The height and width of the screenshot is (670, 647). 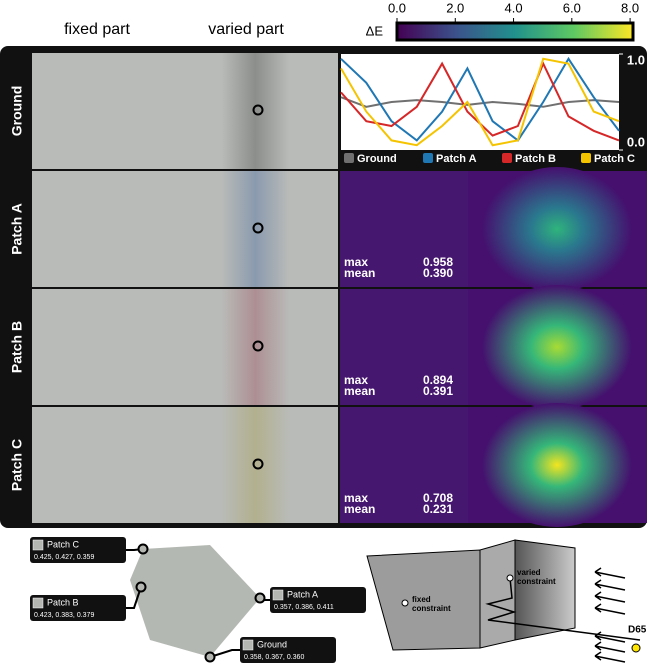 What do you see at coordinates (17, 347) in the screenshot?
I see `row-label: Patch B` at bounding box center [17, 347].